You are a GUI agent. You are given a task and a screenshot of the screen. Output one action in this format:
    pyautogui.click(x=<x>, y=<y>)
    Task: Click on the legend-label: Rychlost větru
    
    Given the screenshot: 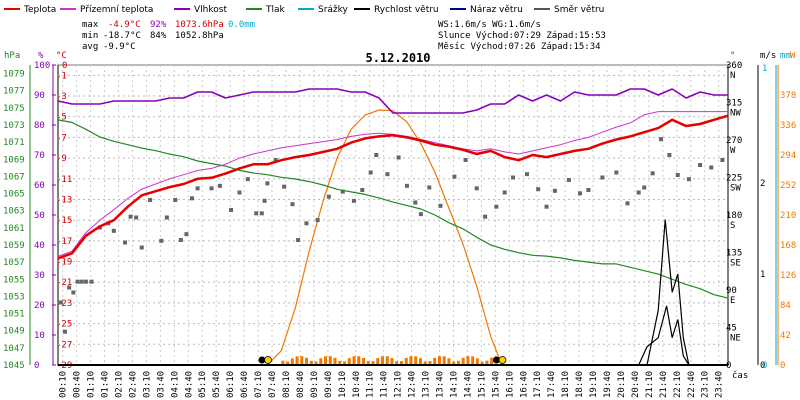 What is the action you would take?
    pyautogui.click(x=406, y=10)
    